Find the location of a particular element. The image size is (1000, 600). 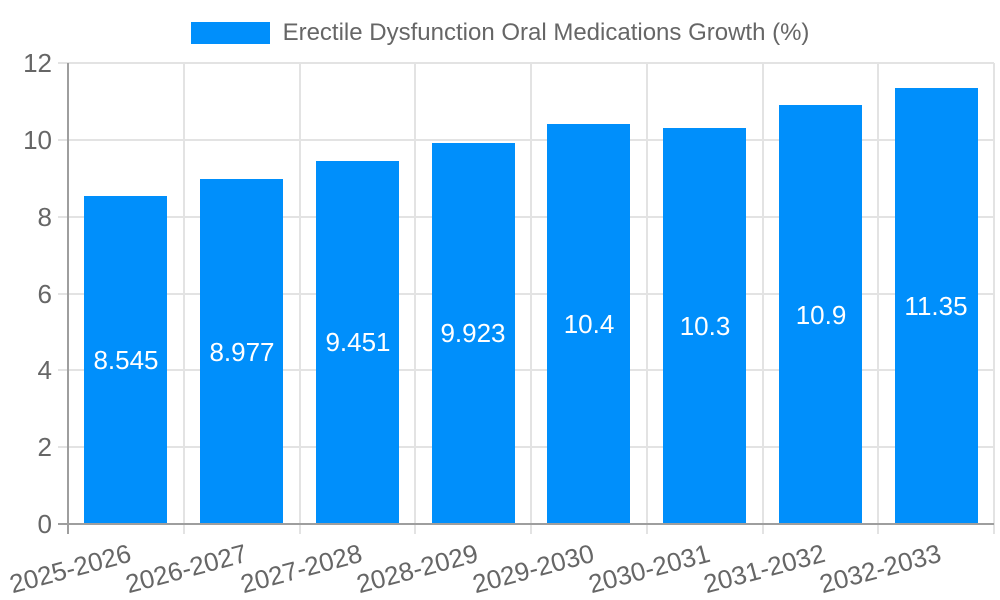

x-tick-label: 2026-2027 is located at coordinates (185, 569).